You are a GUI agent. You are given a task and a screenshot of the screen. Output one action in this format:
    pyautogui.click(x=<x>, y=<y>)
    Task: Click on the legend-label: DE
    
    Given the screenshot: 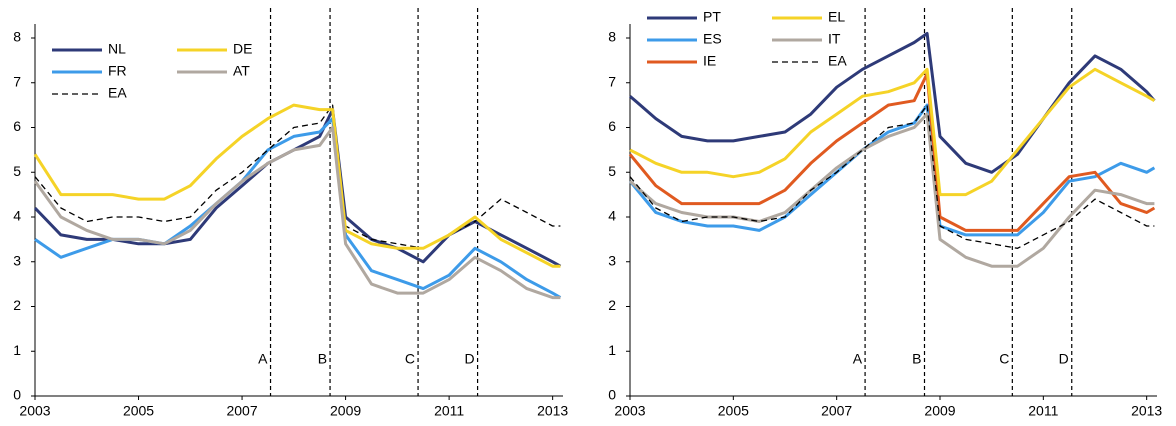 What is the action you would take?
    pyautogui.click(x=242, y=49)
    